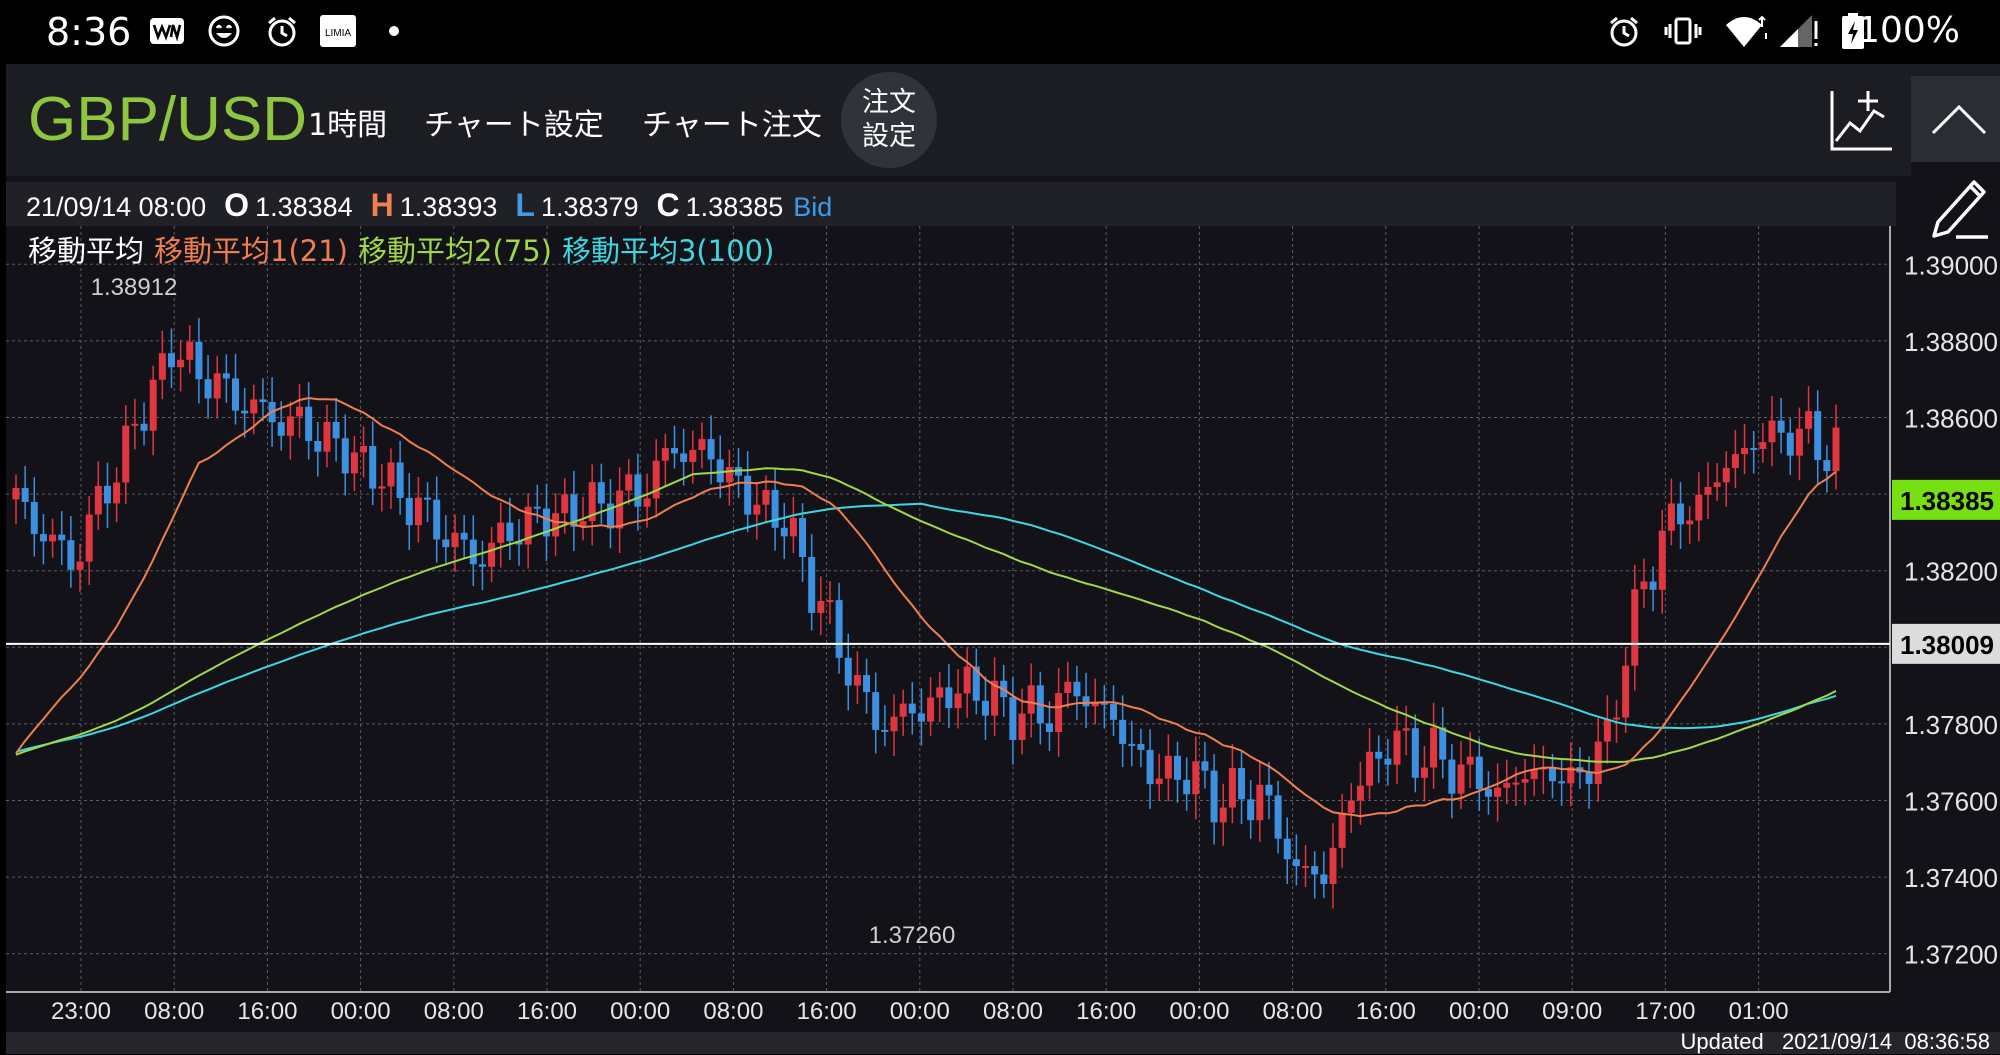 This screenshot has height=1055, width=2000. What do you see at coordinates (304, 207) in the screenshot?
I see `open-value: 1.38384` at bounding box center [304, 207].